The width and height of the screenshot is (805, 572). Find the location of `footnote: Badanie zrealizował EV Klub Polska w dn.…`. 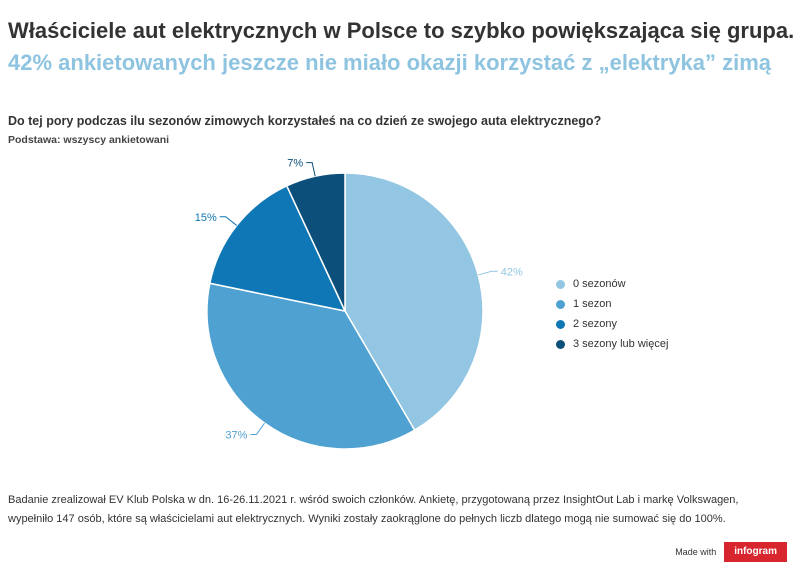

footnote: Badanie zrealizował EV Klub Polska w dn.… is located at coordinates (373, 509).